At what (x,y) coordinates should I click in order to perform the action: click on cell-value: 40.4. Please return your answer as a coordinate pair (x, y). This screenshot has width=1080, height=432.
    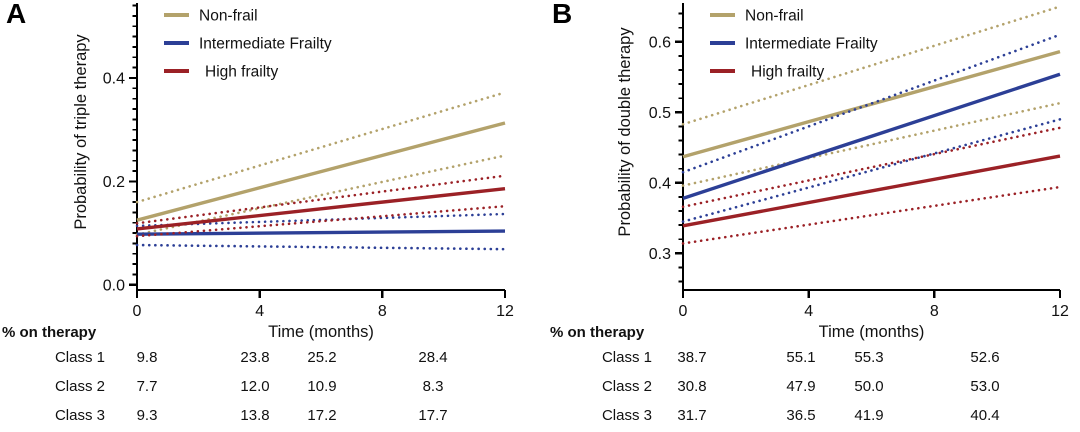
    Looking at the image, I should click on (985, 415).